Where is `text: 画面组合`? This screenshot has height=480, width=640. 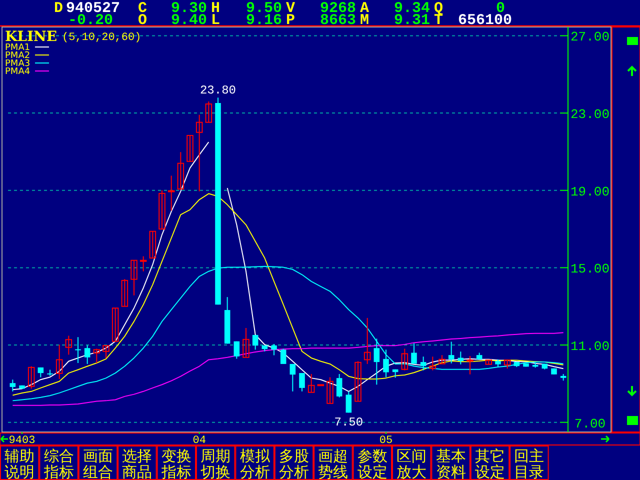
text: 画面组合 is located at coordinates (98, 463).